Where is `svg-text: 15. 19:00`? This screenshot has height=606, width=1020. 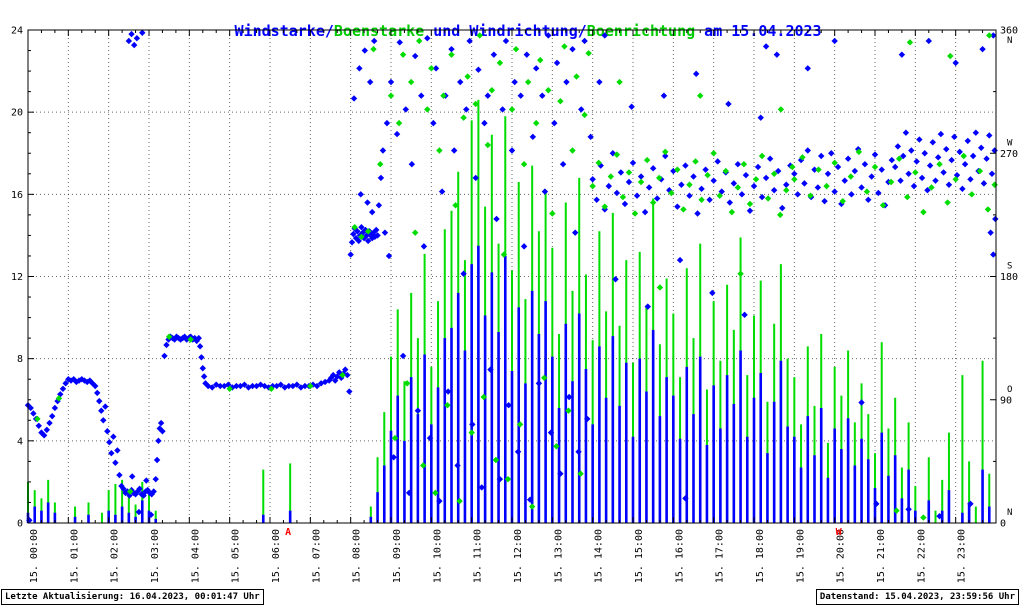 svg-text: 15. 19:00 is located at coordinates (800, 556).